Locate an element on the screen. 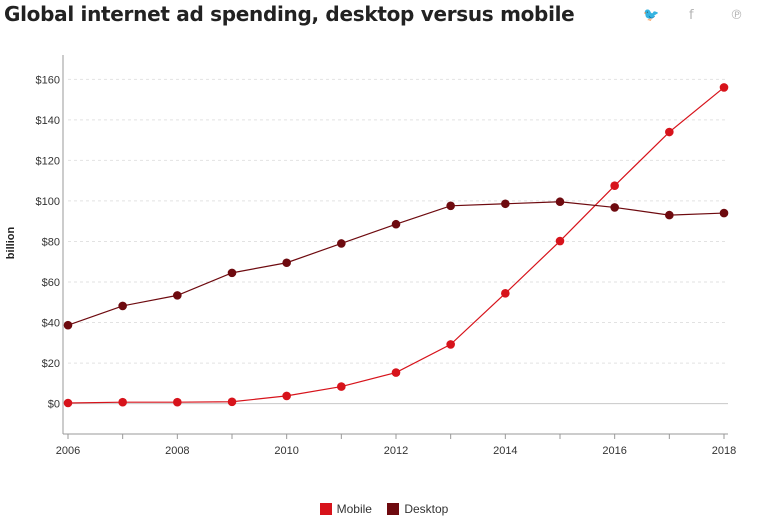 Image resolution: width=768 pixels, height=523 pixels. x-axis-tick-labels: 2006 2008 2010 2012 2014 2016 2018 is located at coordinates (396, 451).